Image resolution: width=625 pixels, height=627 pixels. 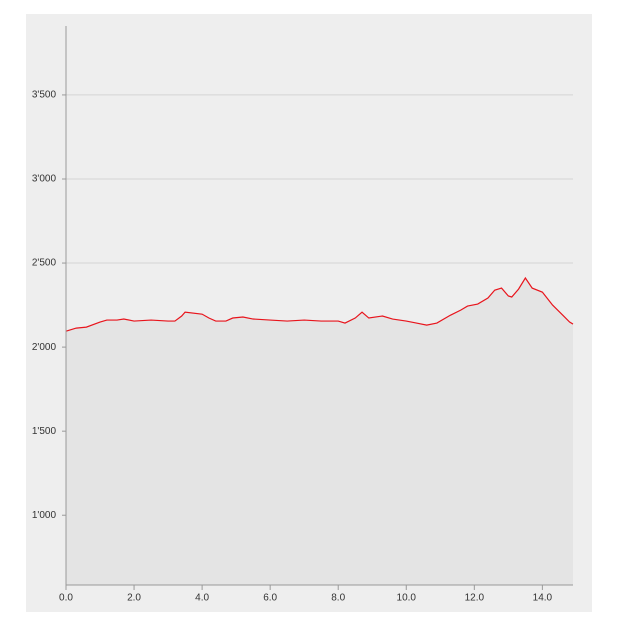 What do you see at coordinates (270, 598) in the screenshot?
I see `x-tick-label: 6.0` at bounding box center [270, 598].